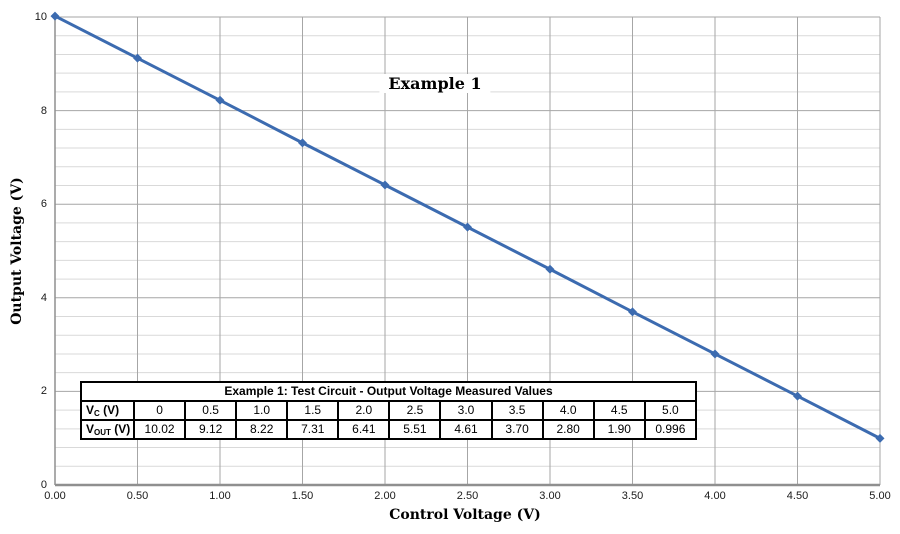 The width and height of the screenshot is (900, 534). What do you see at coordinates (467, 496) in the screenshot?
I see `x-tick-label: 2.50` at bounding box center [467, 496].